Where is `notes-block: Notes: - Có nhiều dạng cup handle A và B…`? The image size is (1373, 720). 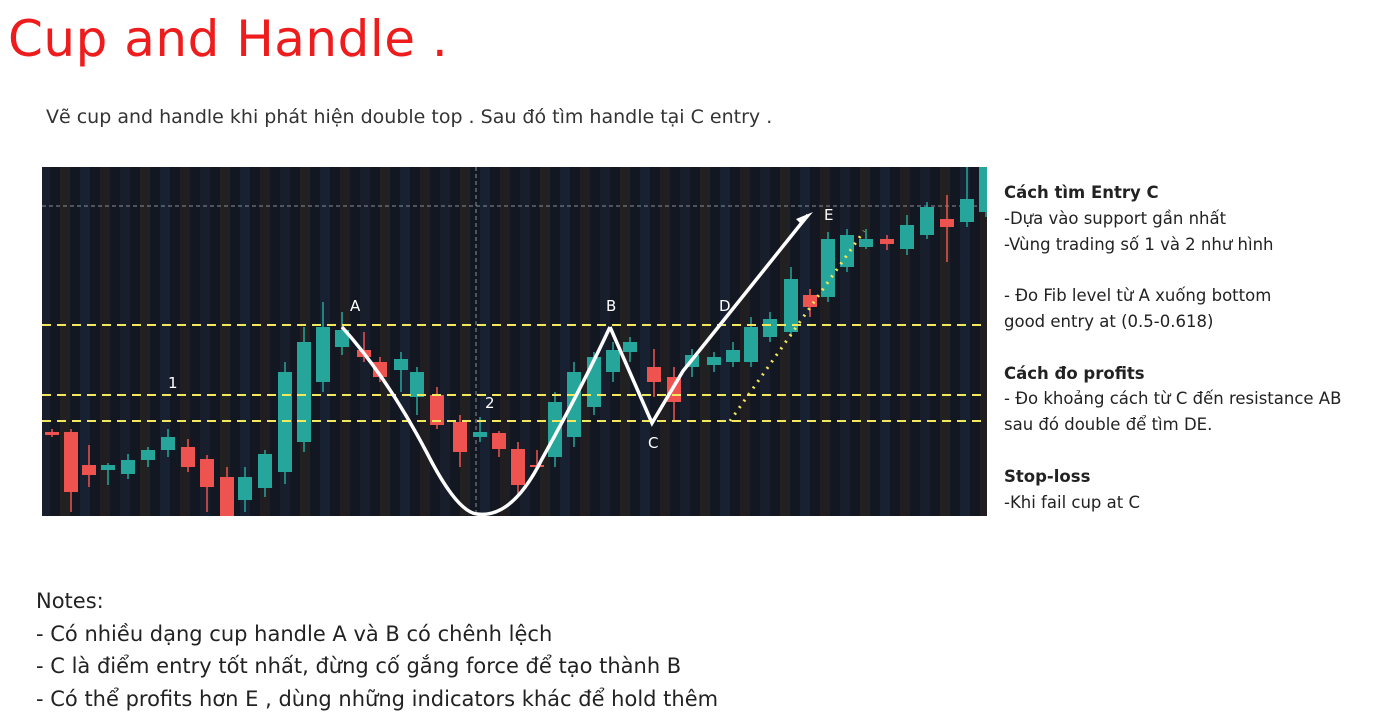 notes-block: Notes: - Có nhiều dạng cup handle A và B… is located at coordinates (377, 650).